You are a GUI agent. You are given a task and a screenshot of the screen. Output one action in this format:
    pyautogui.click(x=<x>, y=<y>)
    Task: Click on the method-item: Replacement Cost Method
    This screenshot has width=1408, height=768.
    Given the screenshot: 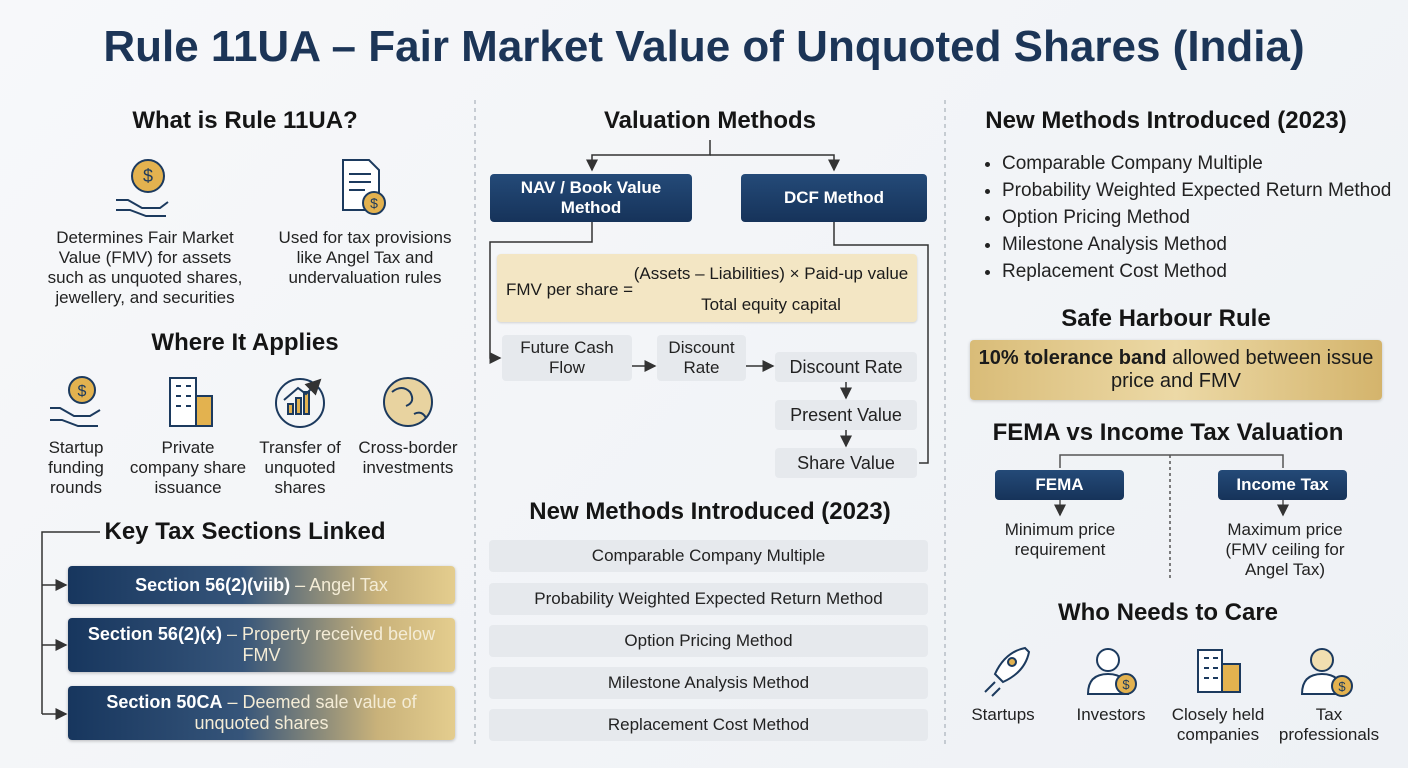 What is the action you would take?
    pyautogui.click(x=708, y=725)
    